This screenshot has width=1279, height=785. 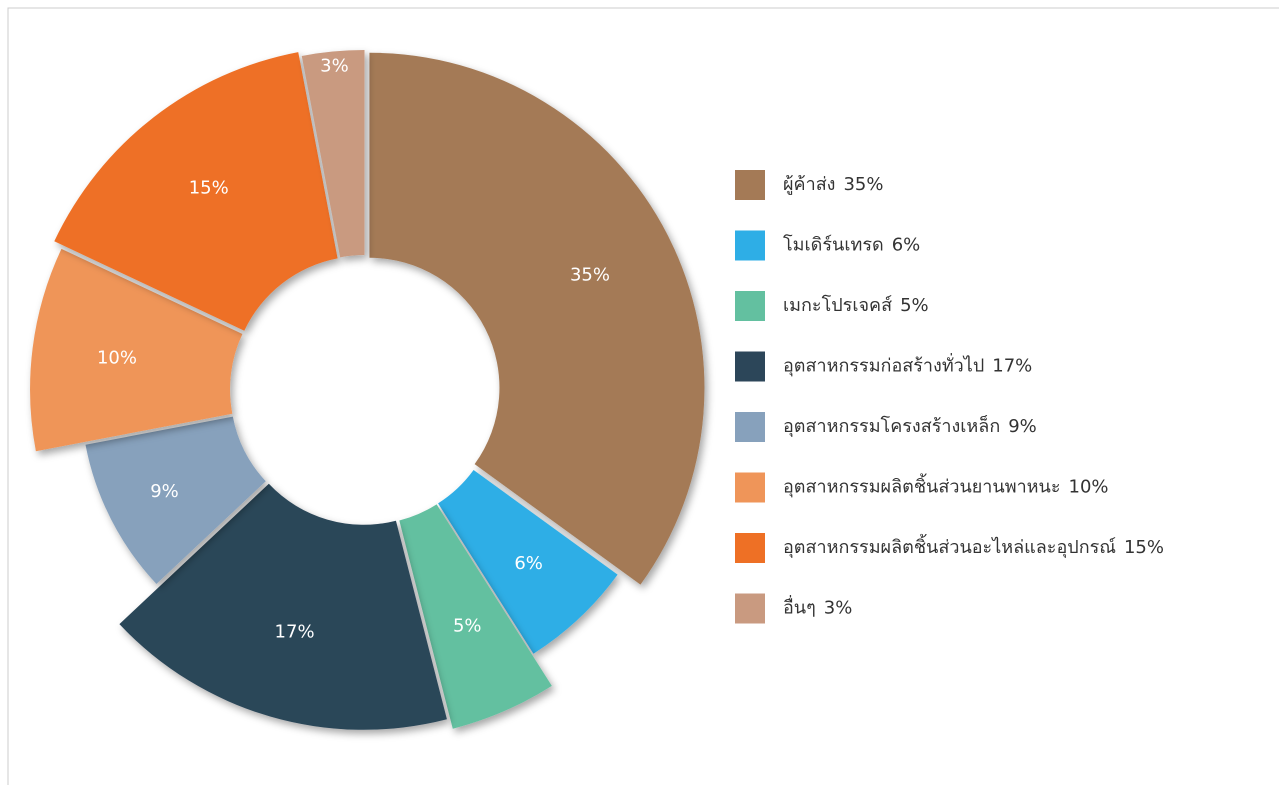 I want to click on legend-name: เมกะโปรเจคส์, so click(x=837, y=305).